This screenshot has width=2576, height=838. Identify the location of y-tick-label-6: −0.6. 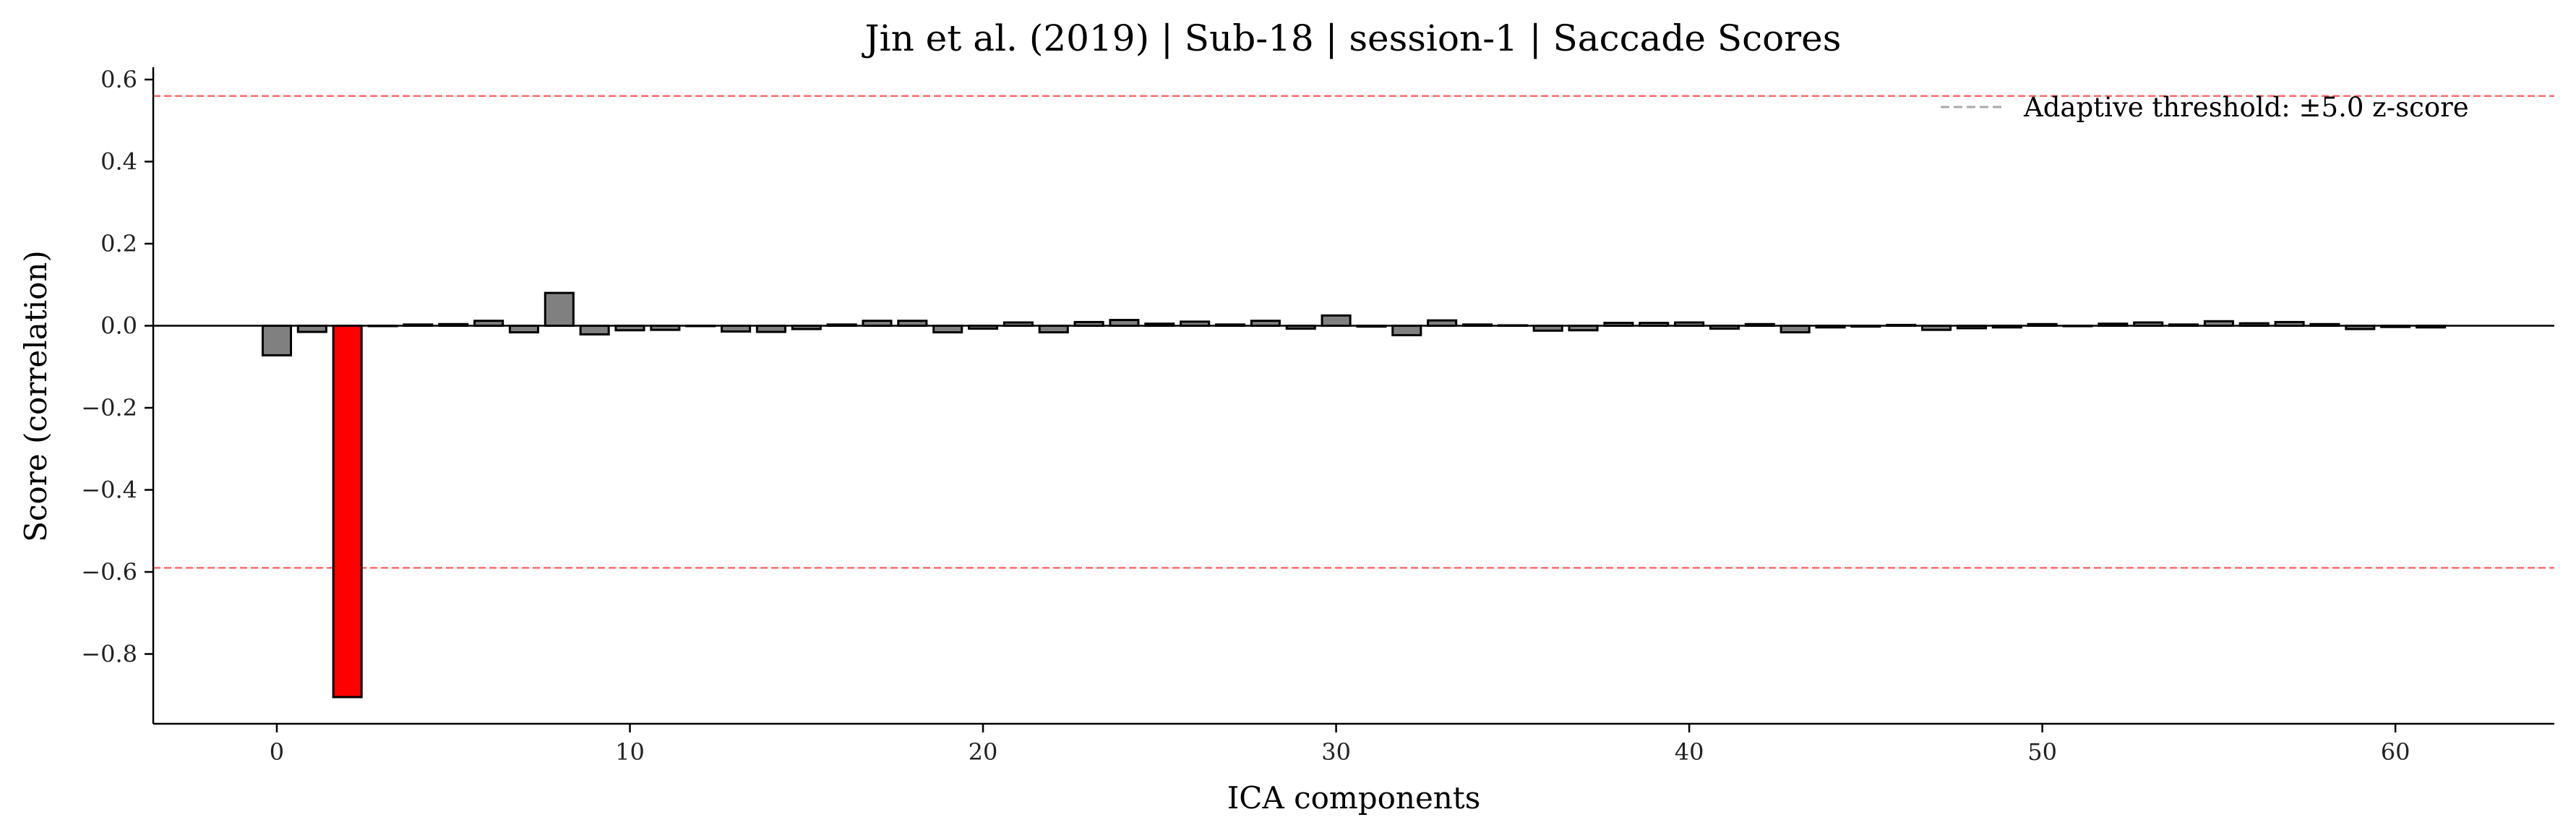
(109, 572).